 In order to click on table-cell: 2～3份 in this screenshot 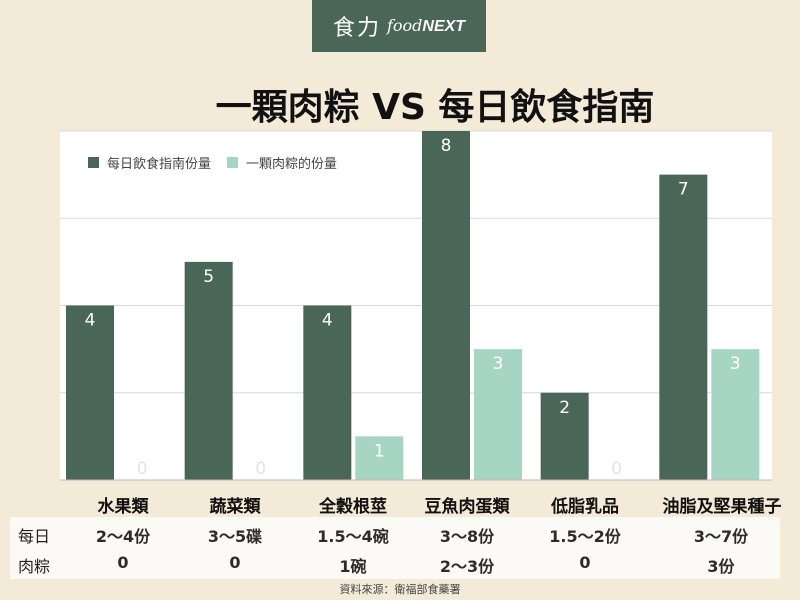, I will do `click(467, 566)`.